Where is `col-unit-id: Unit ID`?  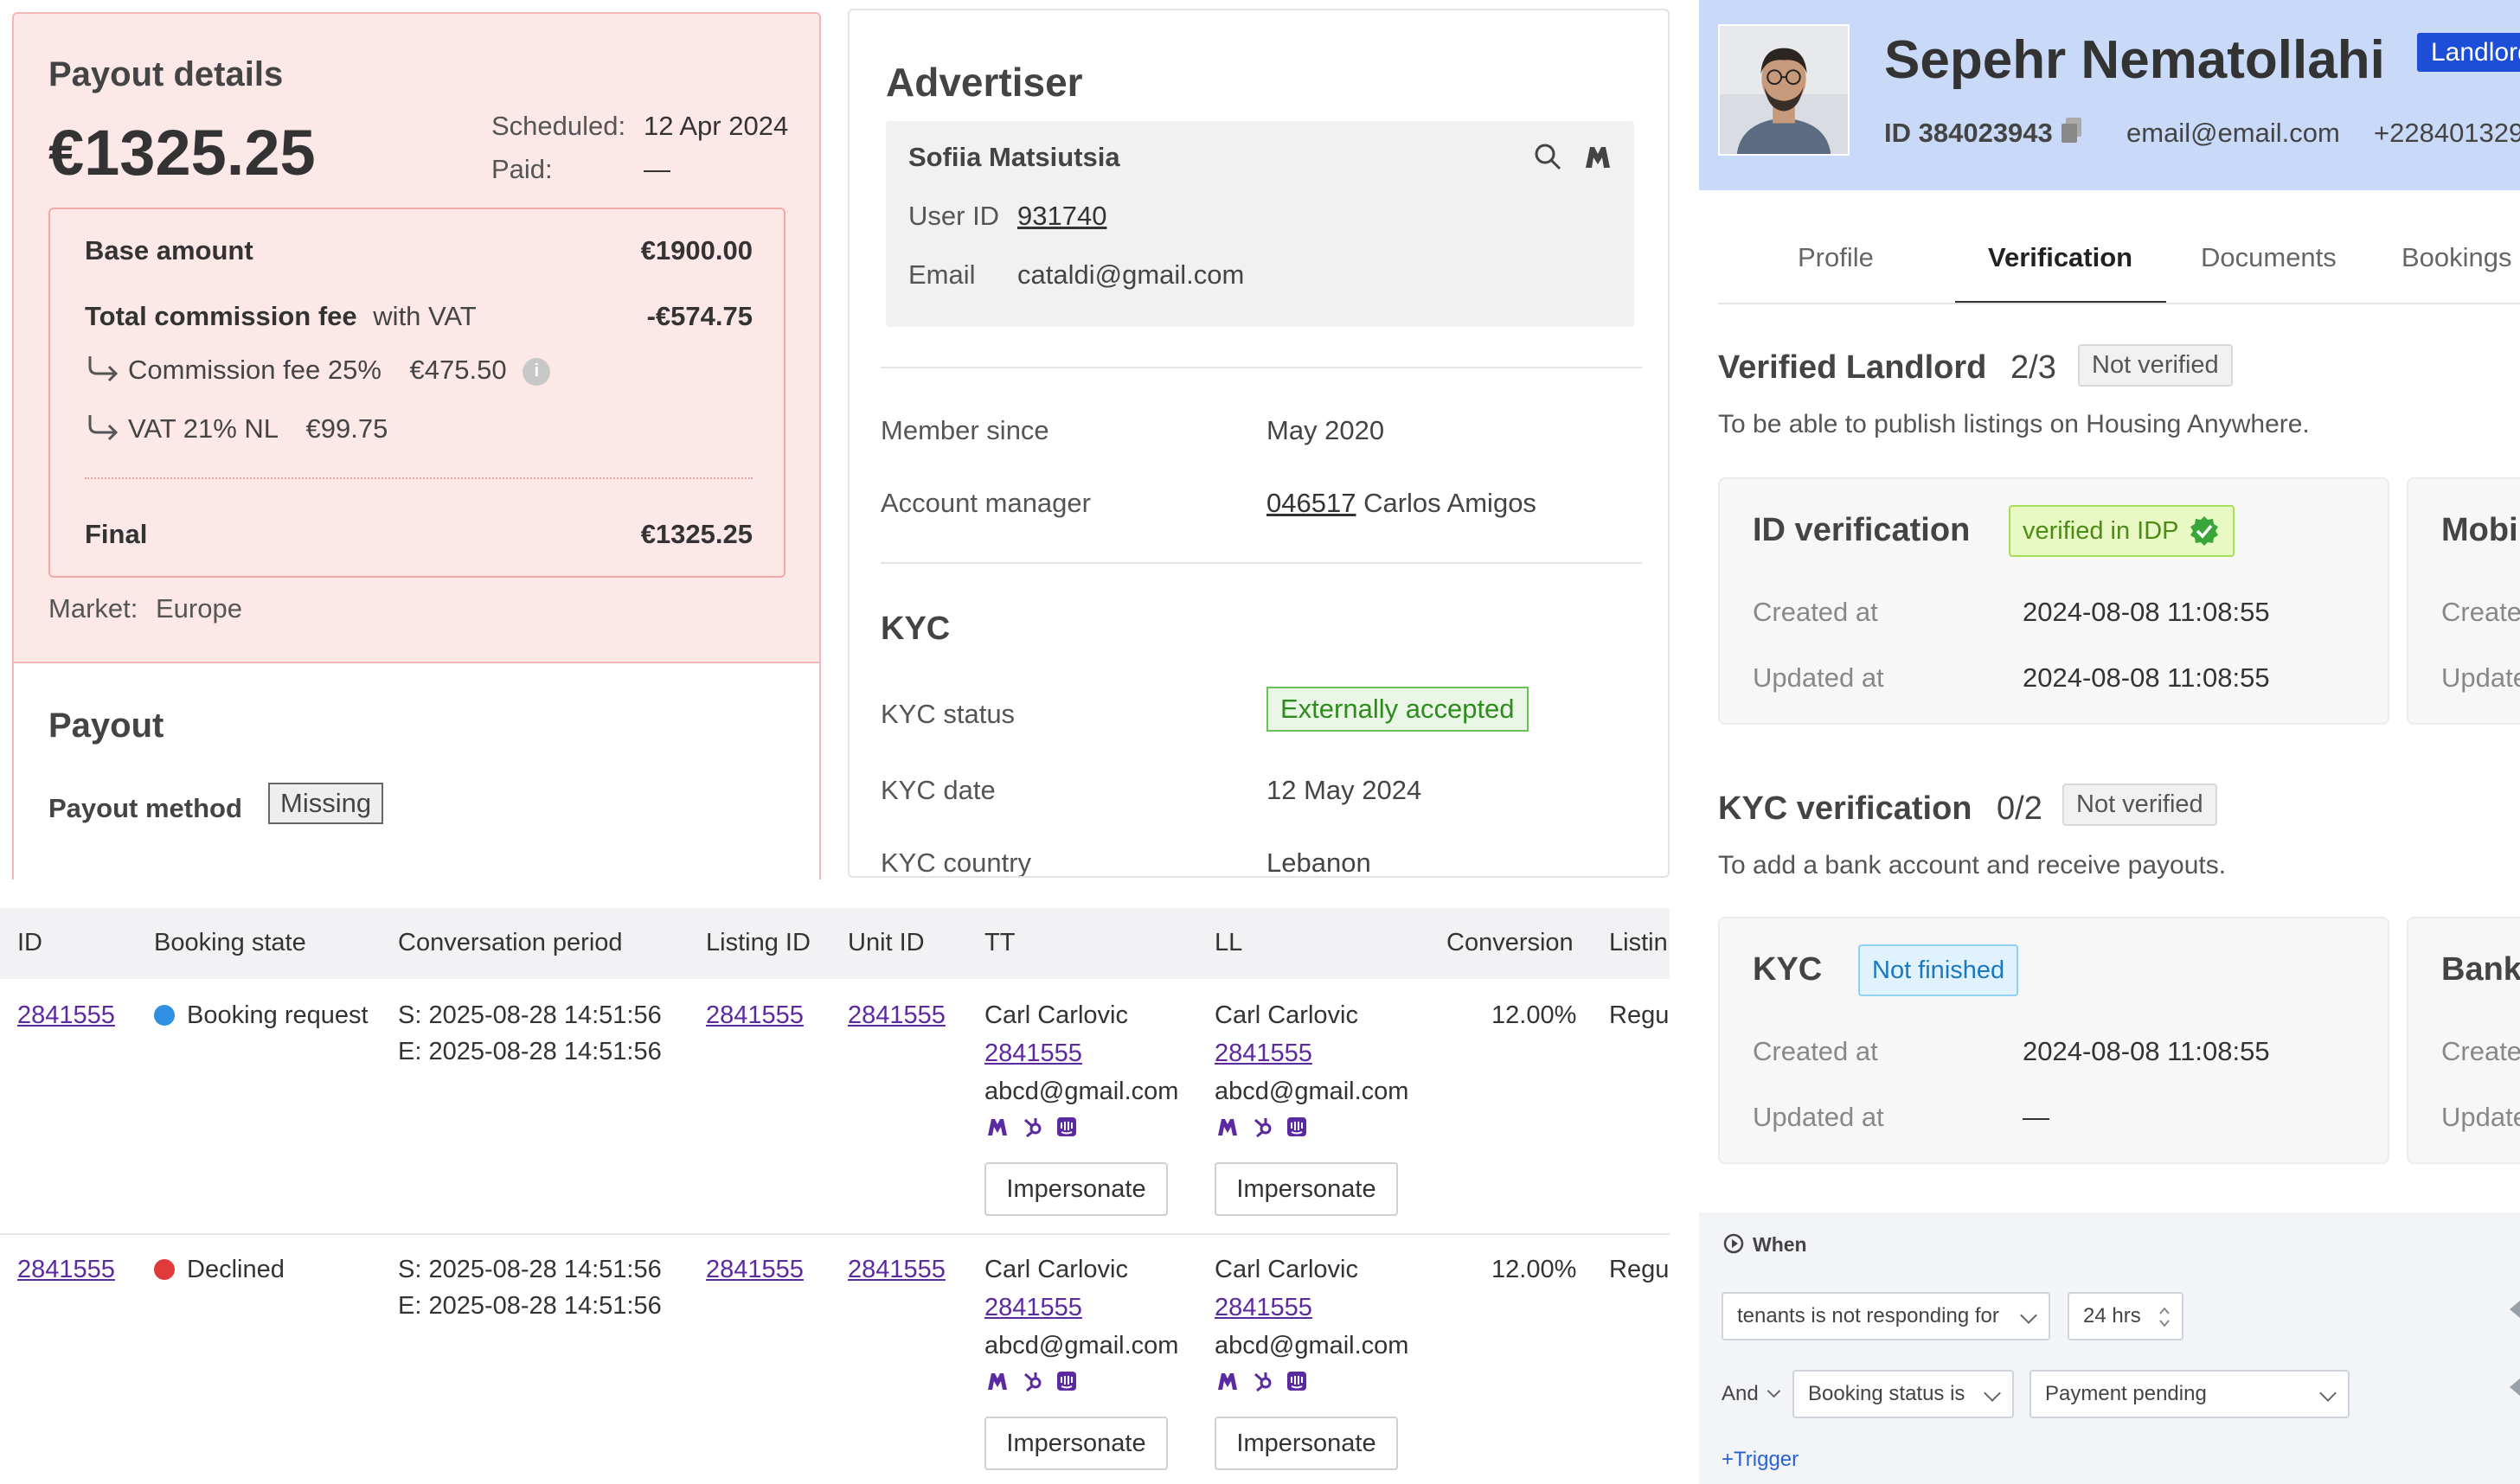
col-unit-id: Unit ID is located at coordinates (886, 942).